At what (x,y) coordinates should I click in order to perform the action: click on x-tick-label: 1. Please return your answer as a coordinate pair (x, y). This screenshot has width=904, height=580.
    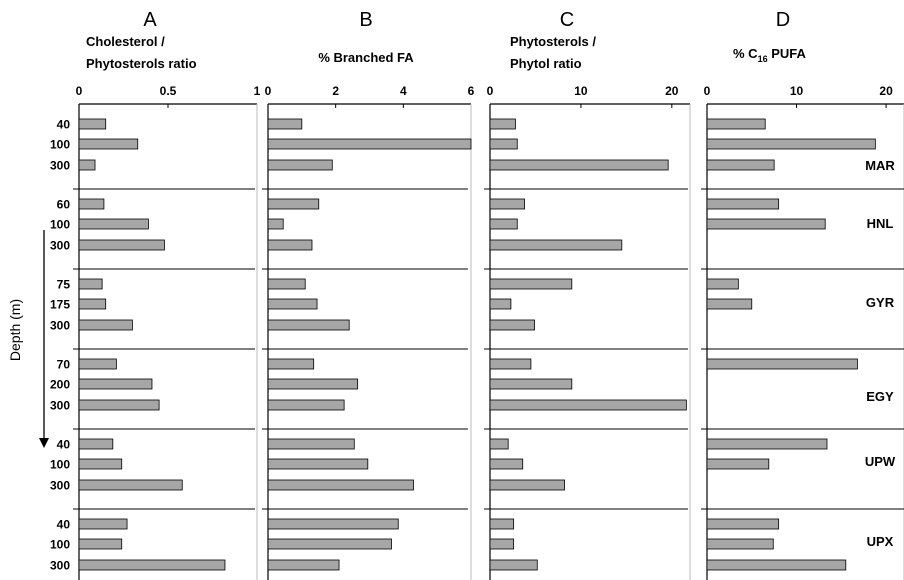
    Looking at the image, I should click on (257, 91).